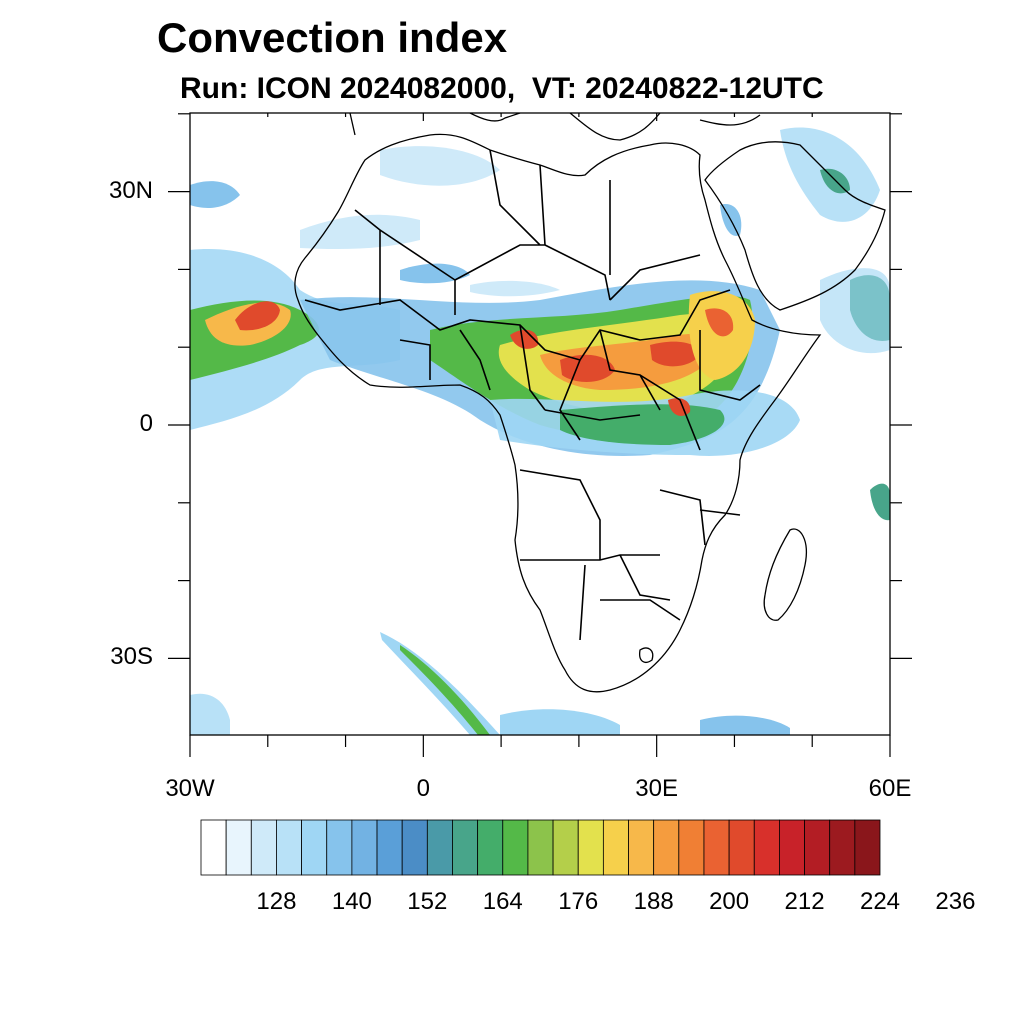  I want to click on madagascar-coastline, so click(785, 574).